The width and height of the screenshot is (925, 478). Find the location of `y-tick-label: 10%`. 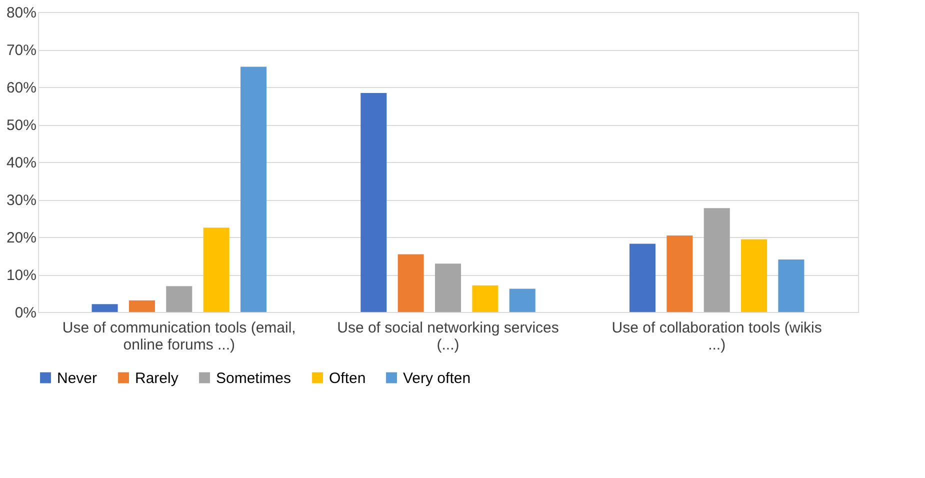

y-tick-label: 10% is located at coordinates (21, 275).